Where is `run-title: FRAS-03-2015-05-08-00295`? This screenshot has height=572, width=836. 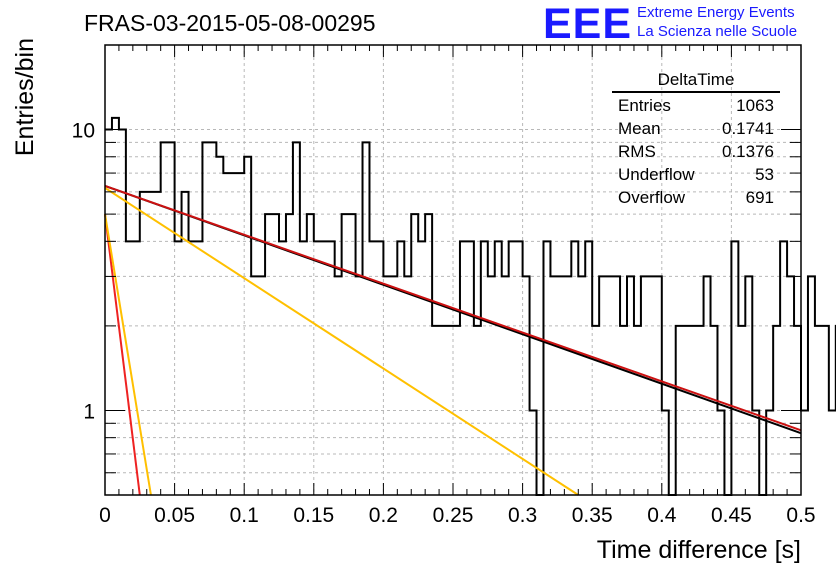 run-title: FRAS-03-2015-05-08-00295 is located at coordinates (230, 23).